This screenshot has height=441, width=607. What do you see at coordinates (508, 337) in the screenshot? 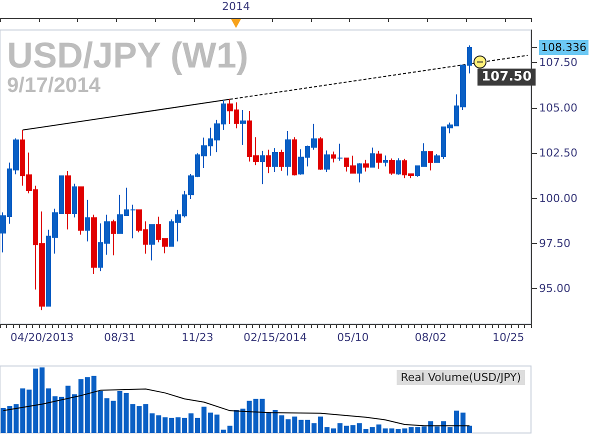
I see `x-tick-label: 10/25` at bounding box center [508, 337].